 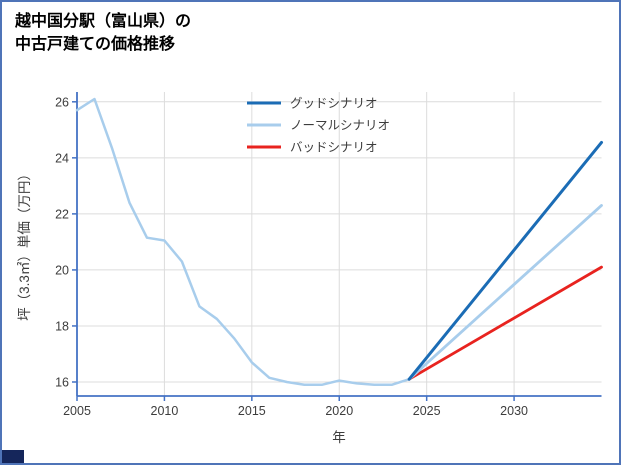 I want to click on legend-label-bad: バッドシナリオ, so click(x=334, y=148).